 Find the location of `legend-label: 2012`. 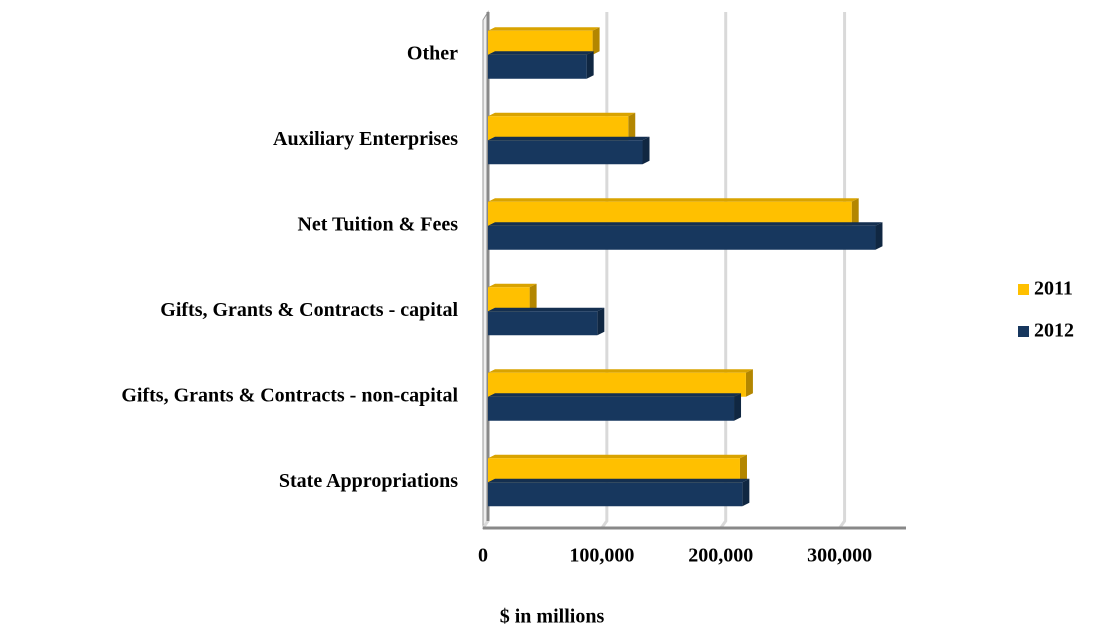

legend-label: 2012 is located at coordinates (1054, 331).